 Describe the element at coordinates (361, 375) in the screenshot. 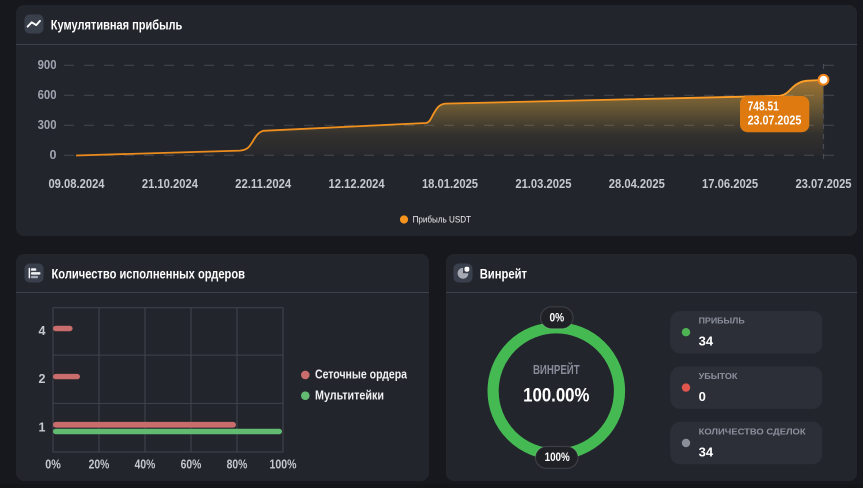

I see `svg-text: Сеточные ордера` at that location.